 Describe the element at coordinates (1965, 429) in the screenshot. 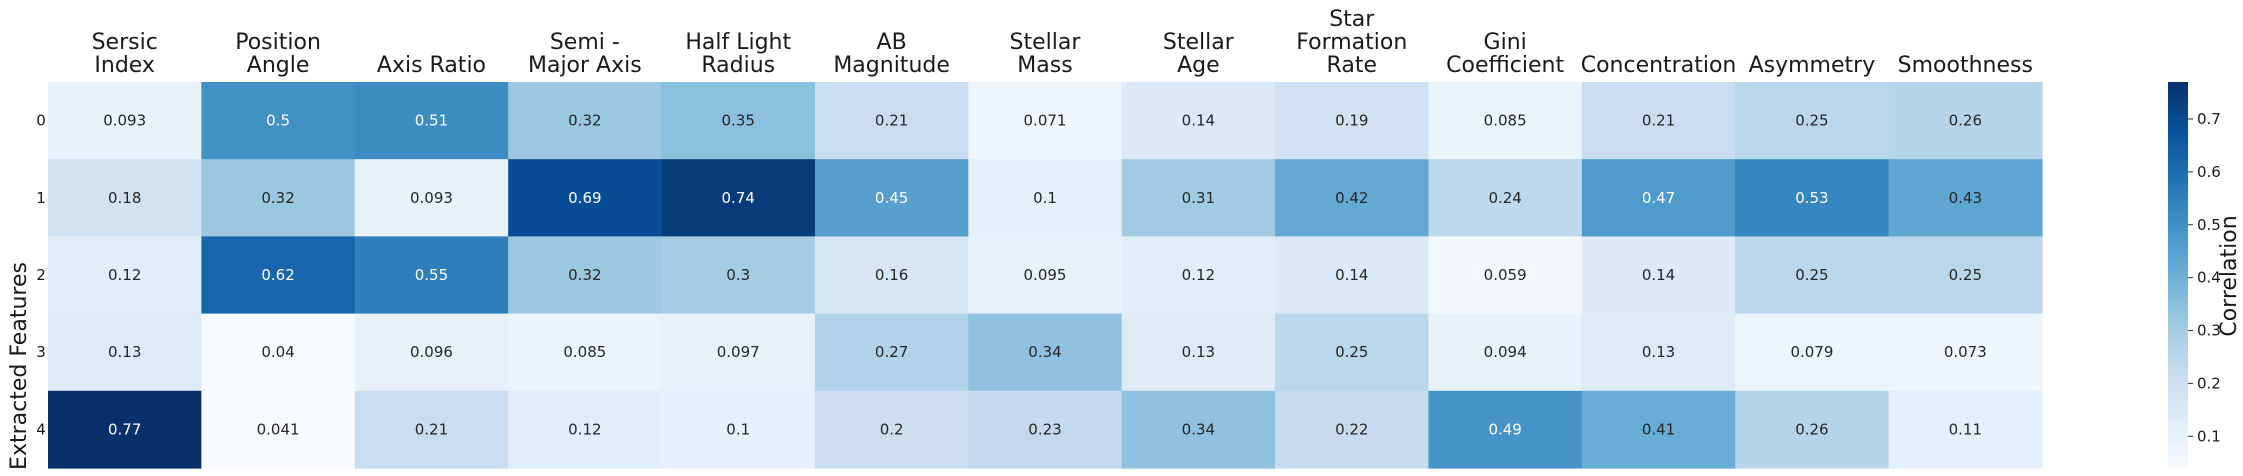

I see `cell-value-label: 0.11` at that location.